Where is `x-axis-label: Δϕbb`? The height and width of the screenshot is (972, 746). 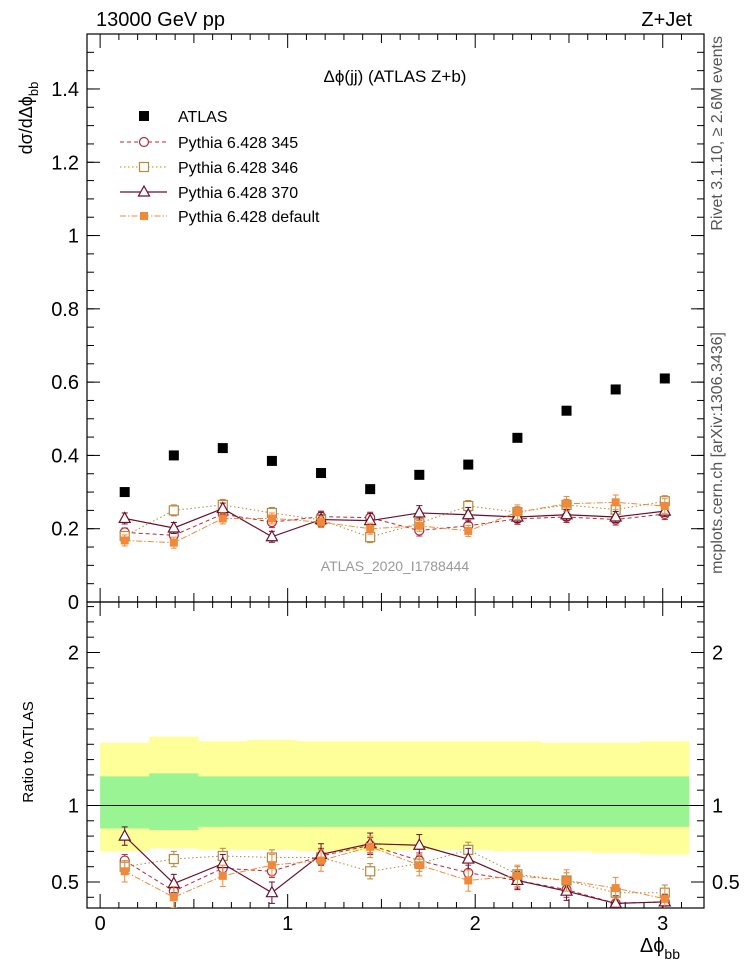
x-axis-label: Δϕbb is located at coordinates (660, 948).